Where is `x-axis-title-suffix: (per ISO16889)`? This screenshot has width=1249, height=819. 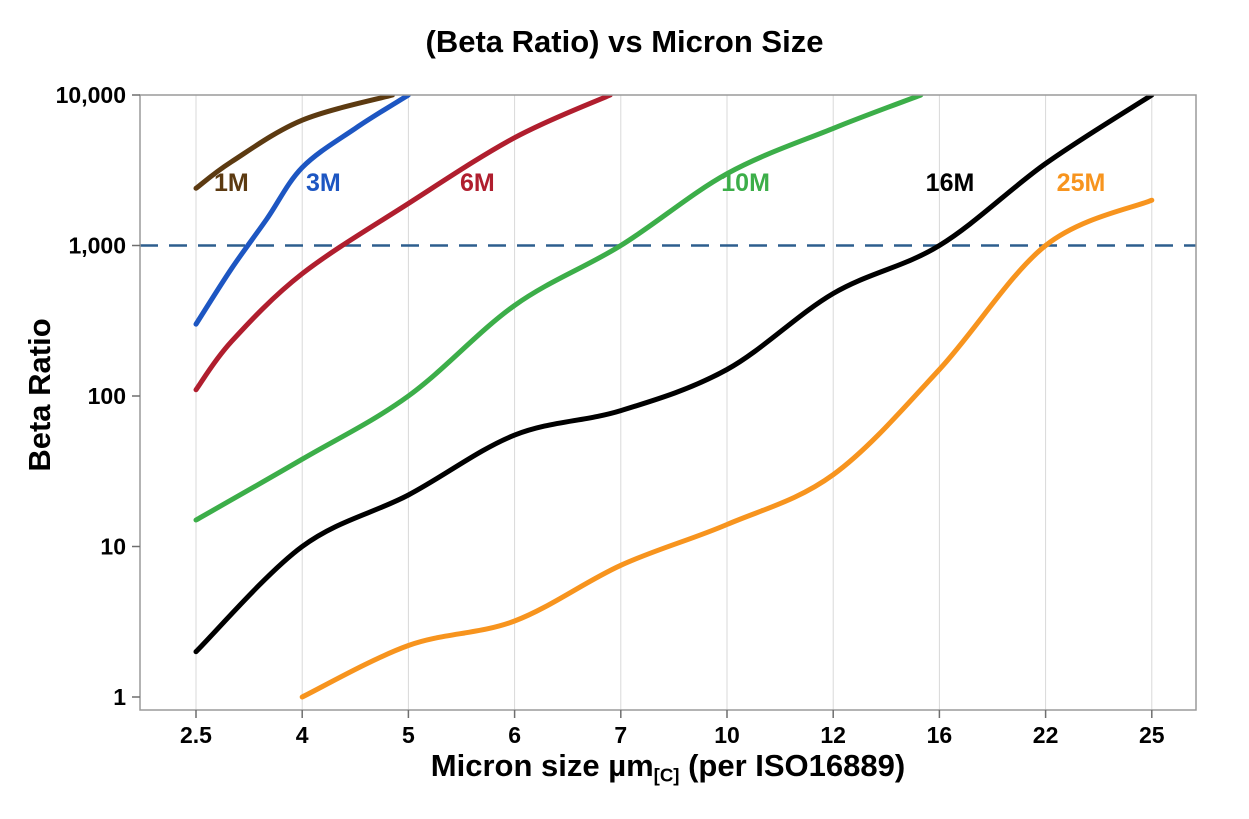
x-axis-title-suffix: (per ISO16889) is located at coordinates (792, 765).